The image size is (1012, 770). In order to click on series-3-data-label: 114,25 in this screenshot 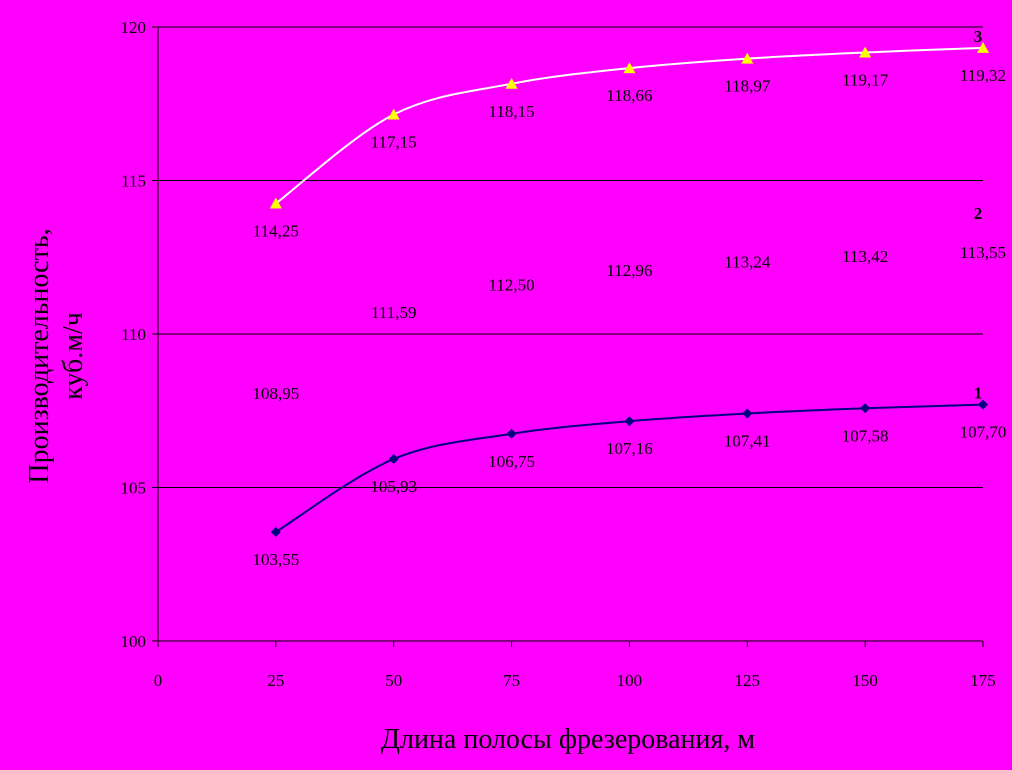, I will do `click(276, 231)`.